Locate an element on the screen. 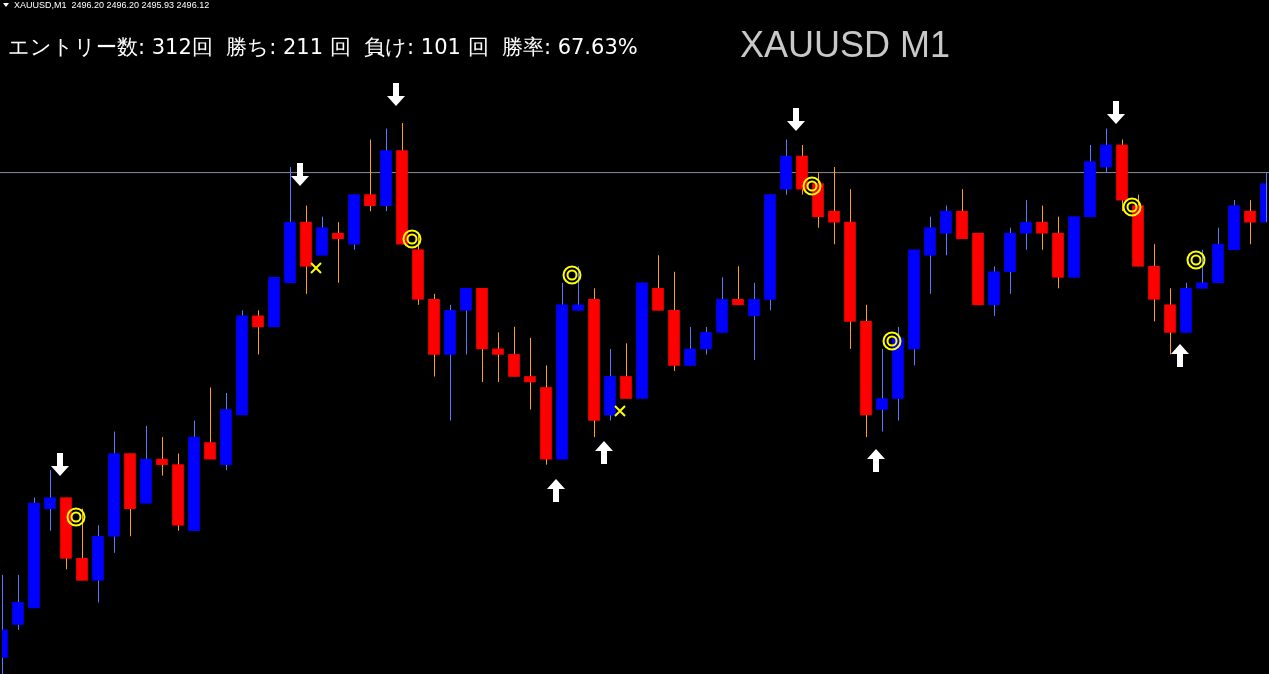 Image resolution: width=1269 pixels, height=674 pixels. text: XAUUSD,M1 2496.20 2496.20 2495.93 2496.12 is located at coordinates (112, 5).